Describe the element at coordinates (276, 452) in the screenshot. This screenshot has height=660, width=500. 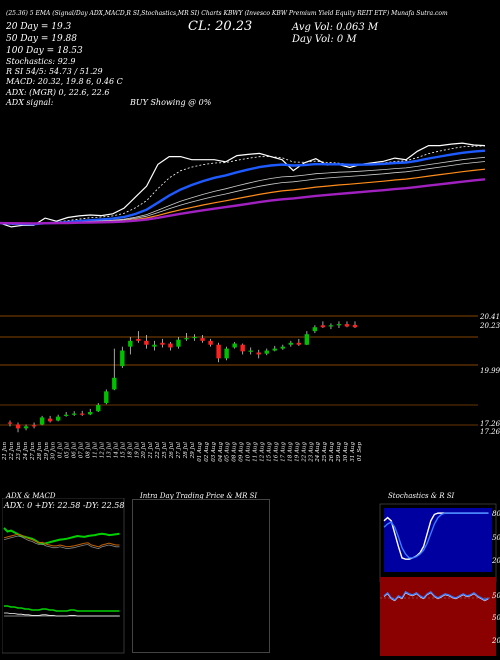
I see `date-label: 16 Aug` at that location.